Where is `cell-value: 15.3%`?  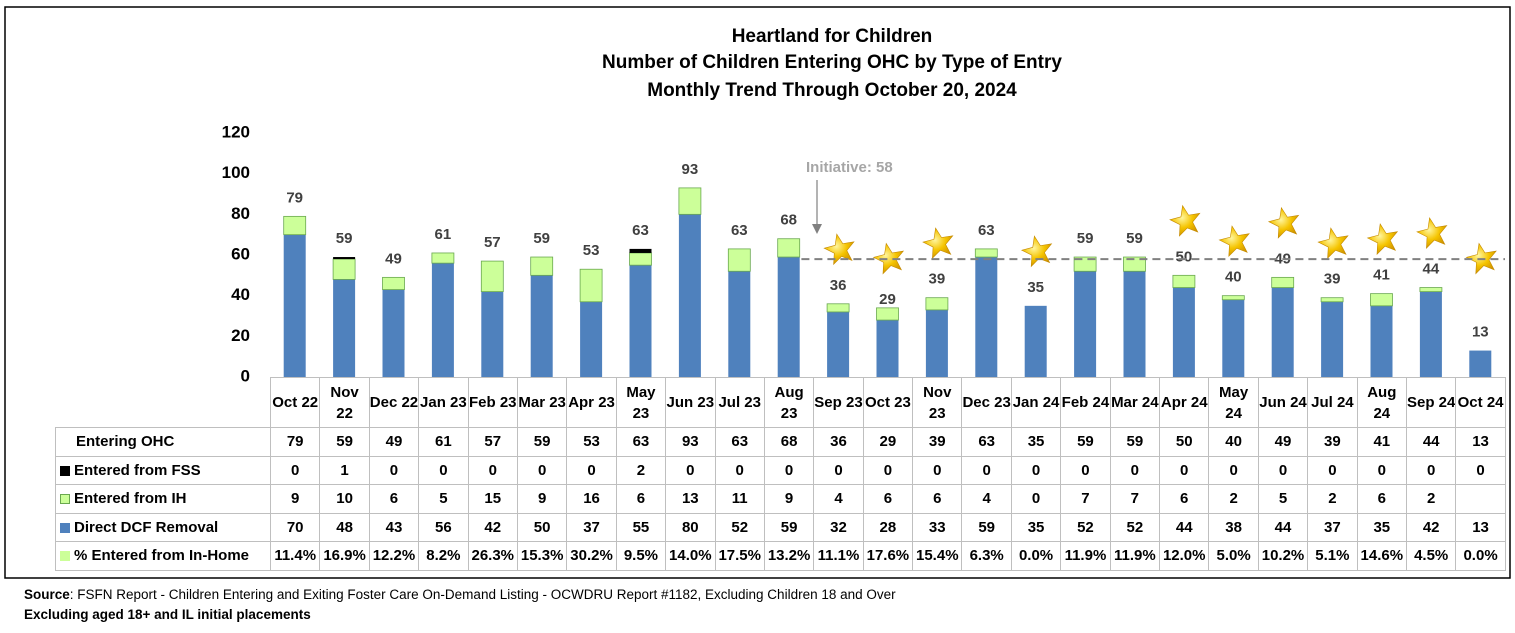
cell-value: 15.3% is located at coordinates (542, 556).